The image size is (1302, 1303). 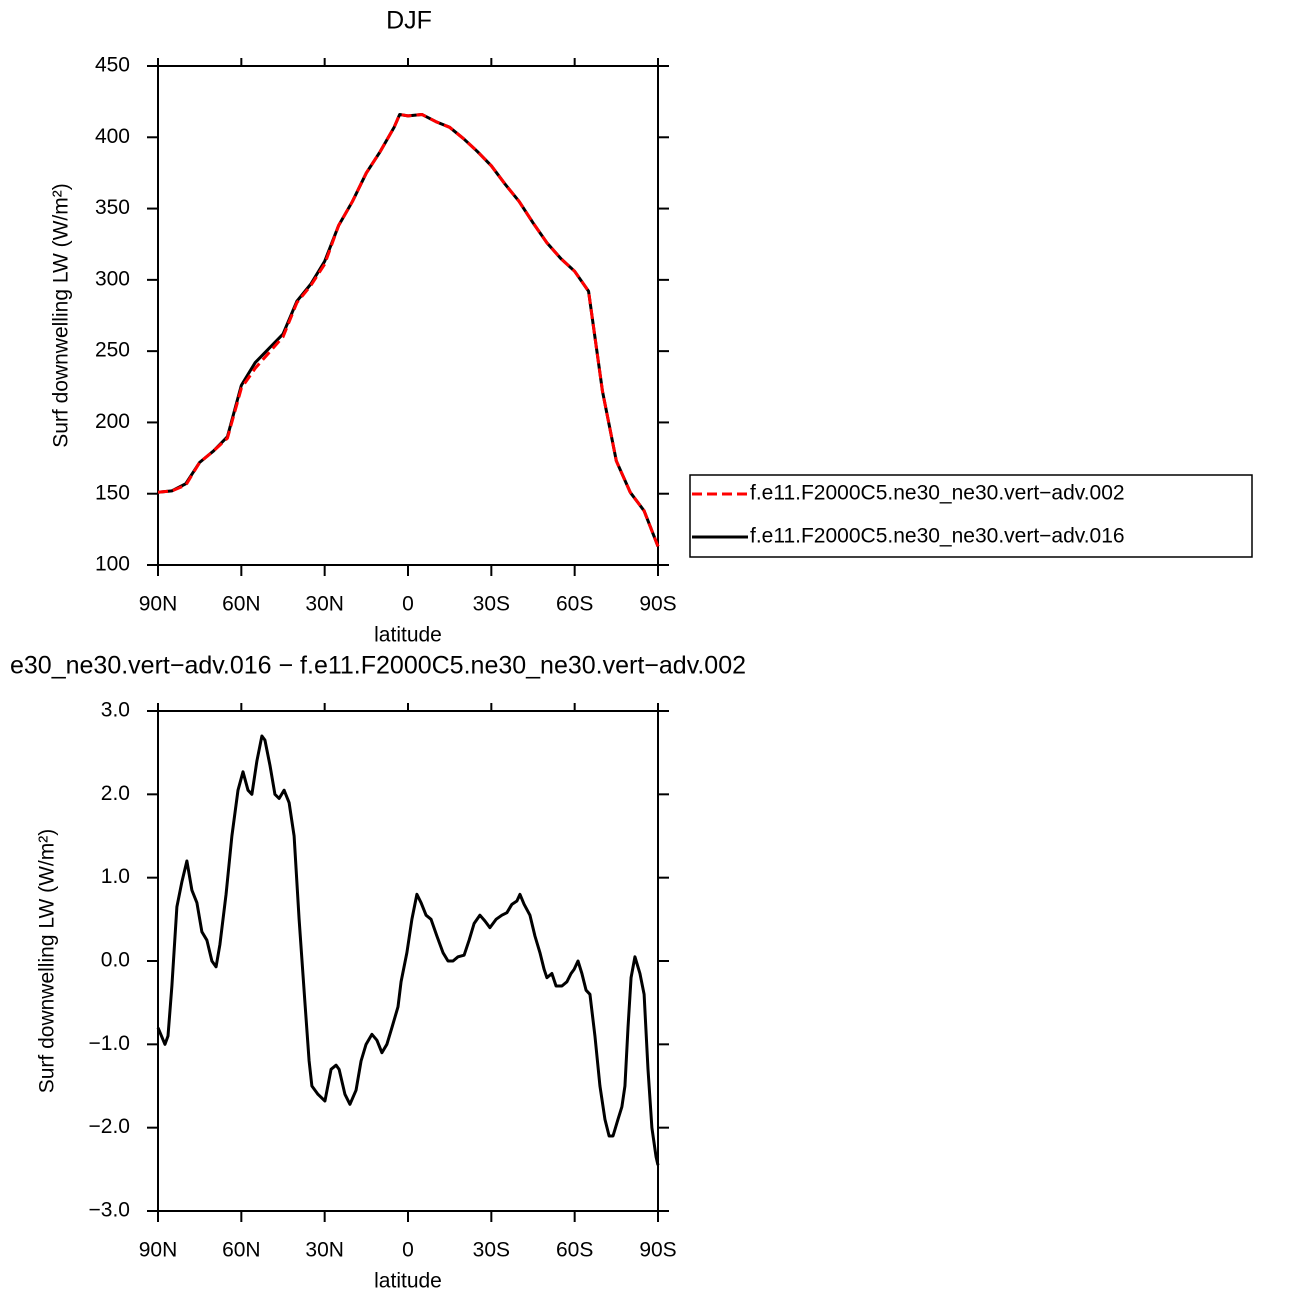 I want to click on y-tick-label: 400, so click(x=112, y=136).